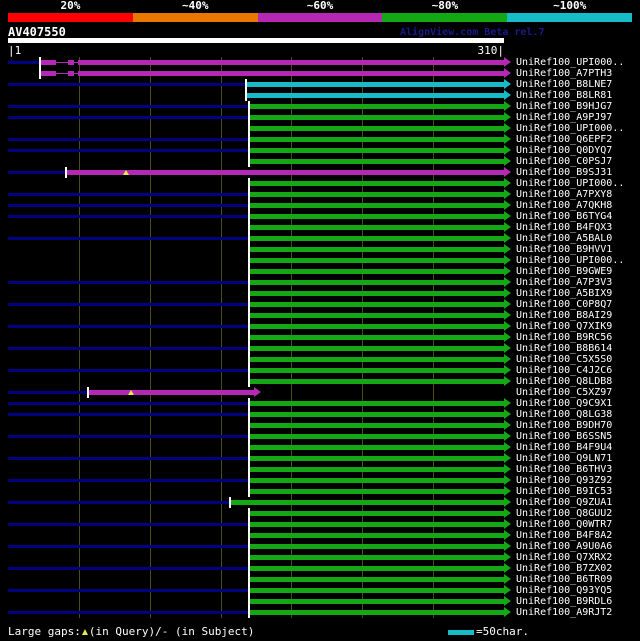 This screenshot has height=641, width=640. Describe the element at coordinates (564, 568) in the screenshot. I see `hit-label: UniRef100_B7ZX02` at that location.